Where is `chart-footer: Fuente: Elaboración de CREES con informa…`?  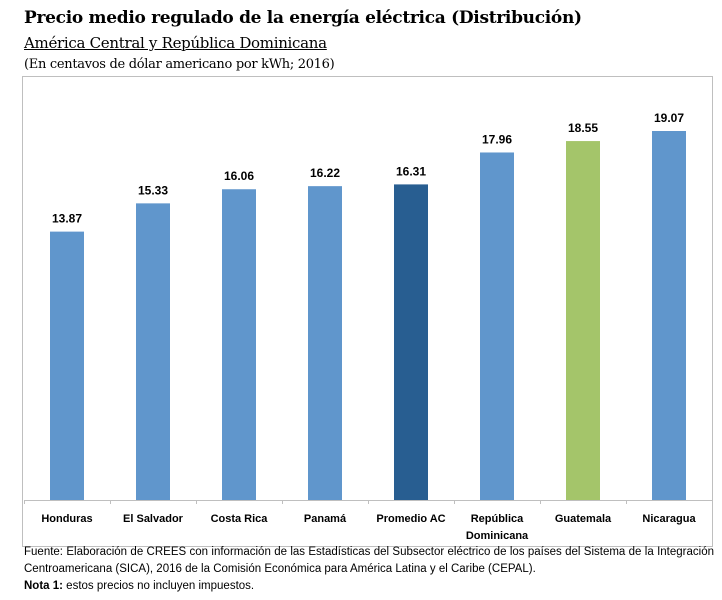 chart-footer: Fuente: Elaboración de CREES con informa… is located at coordinates (369, 569).